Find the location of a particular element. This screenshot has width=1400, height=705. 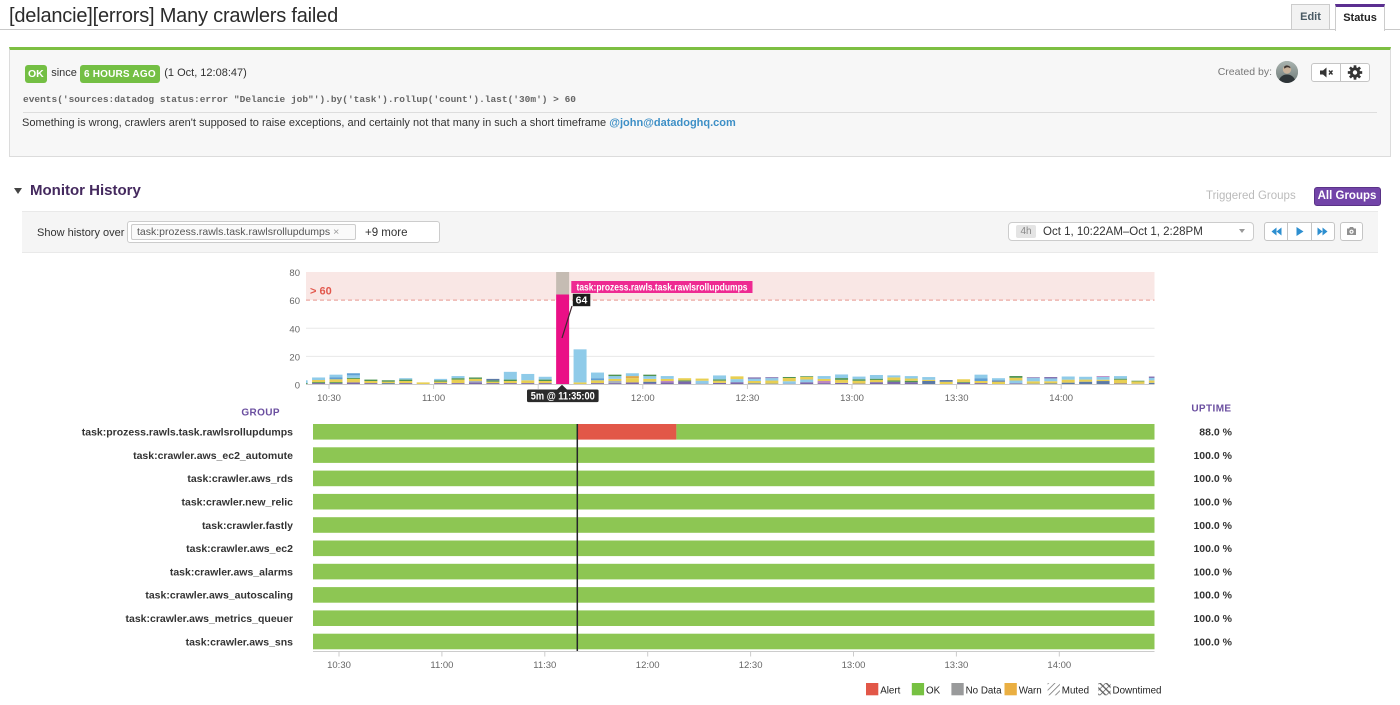

svg-text: task:crawler.new_relic is located at coordinates (238, 503).